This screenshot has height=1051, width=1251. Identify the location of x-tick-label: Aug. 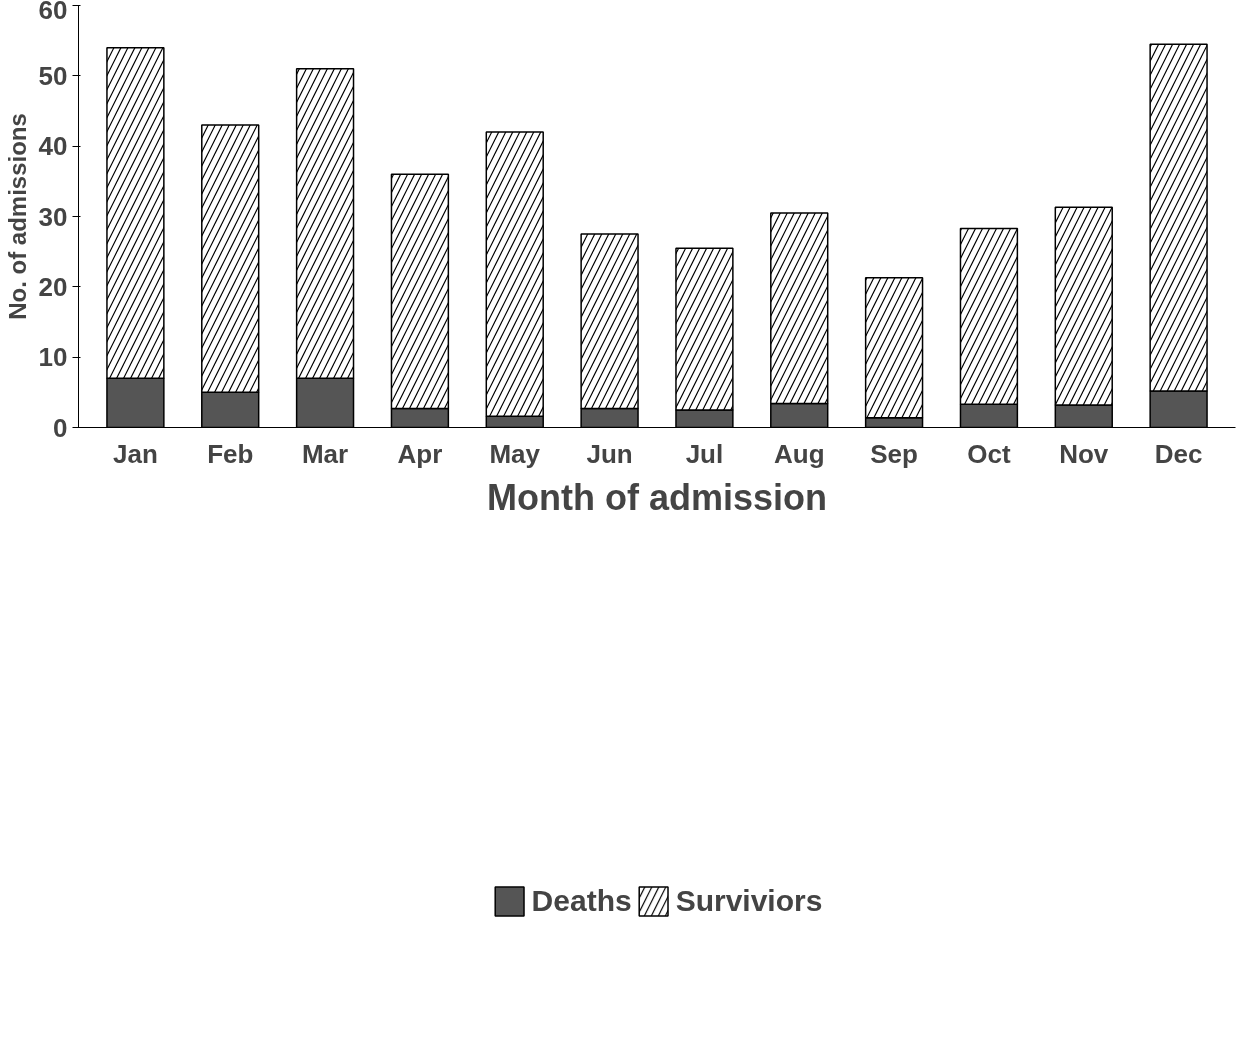
(799, 453).